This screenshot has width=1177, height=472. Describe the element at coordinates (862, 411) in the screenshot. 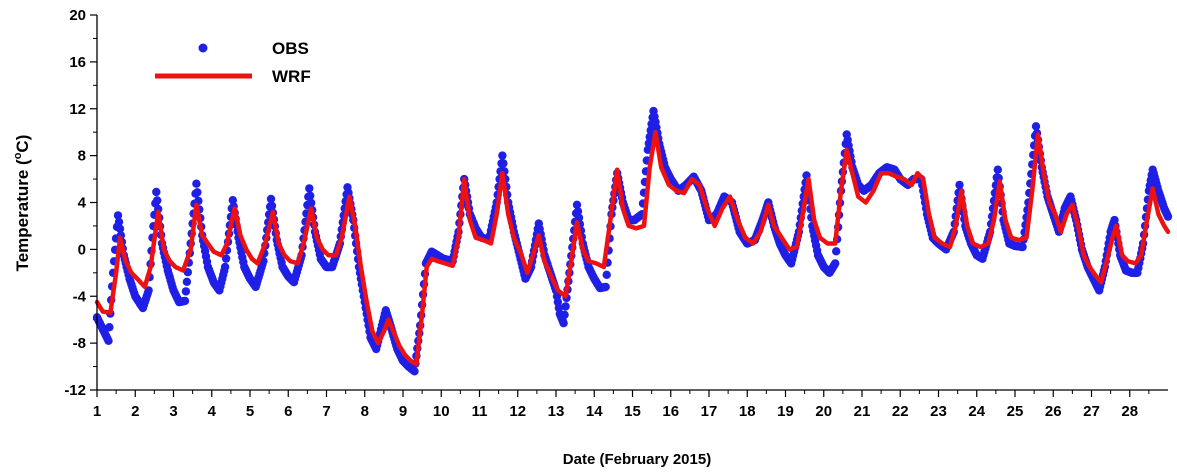

I see `x-tick-label: 21` at that location.